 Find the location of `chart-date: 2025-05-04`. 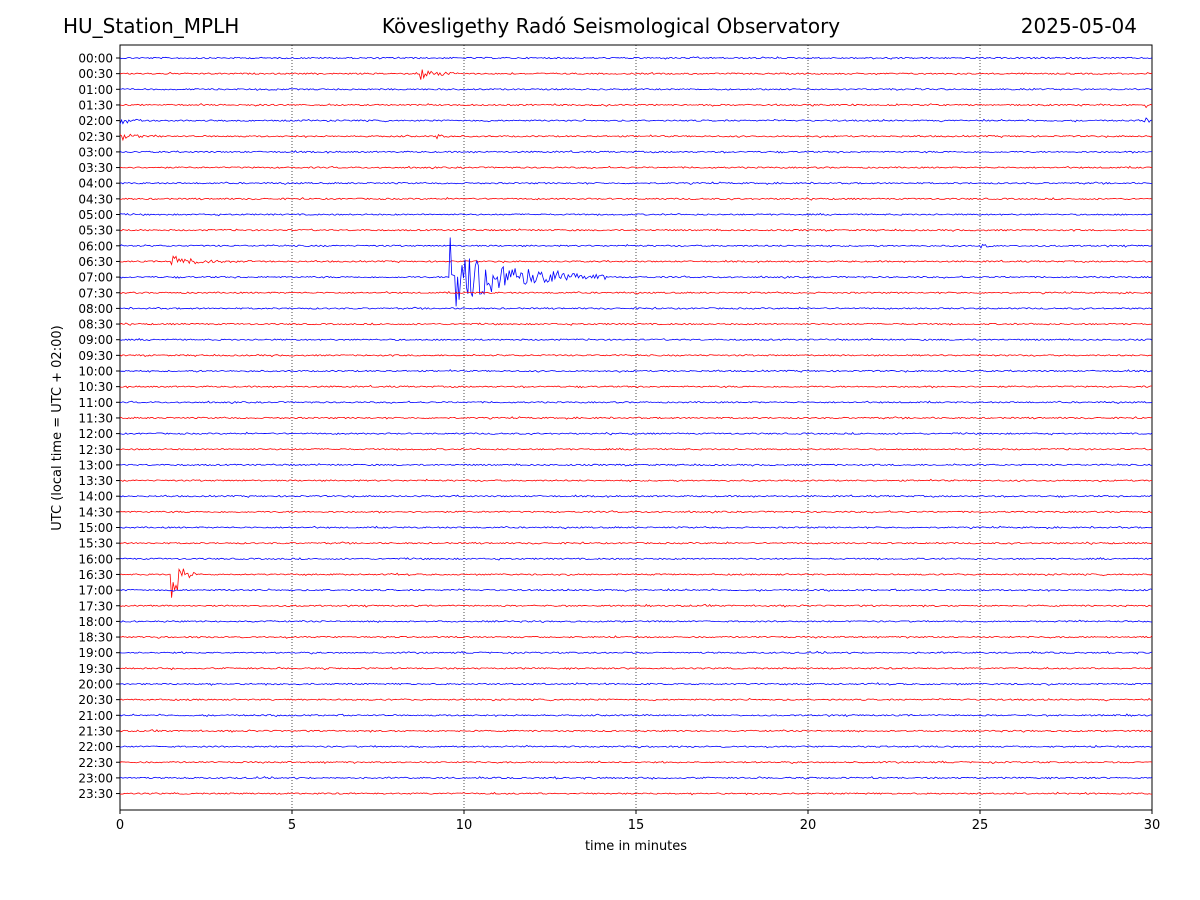

chart-date: 2025-05-04 is located at coordinates (1078, 26).